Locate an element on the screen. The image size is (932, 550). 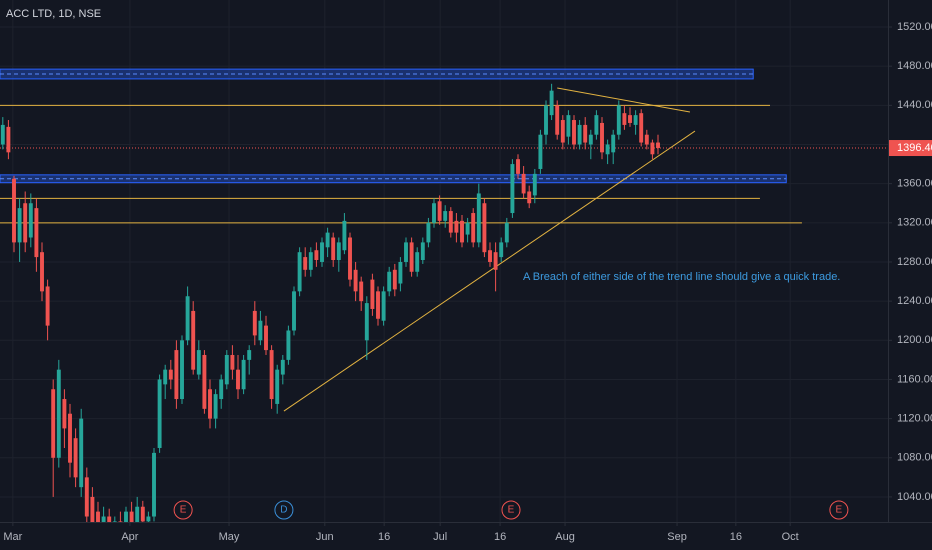
last-price-label: 1396.40 is located at coordinates (914, 148).